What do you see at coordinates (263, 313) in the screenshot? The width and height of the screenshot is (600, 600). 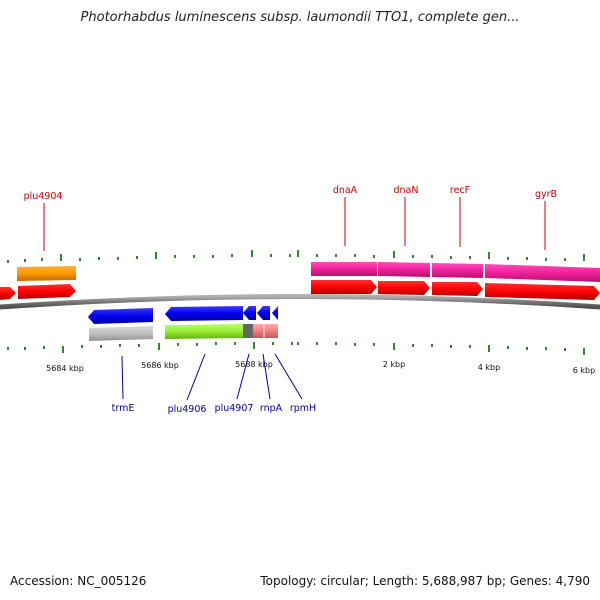 I see `gene-rnpA-arrow` at bounding box center [263, 313].